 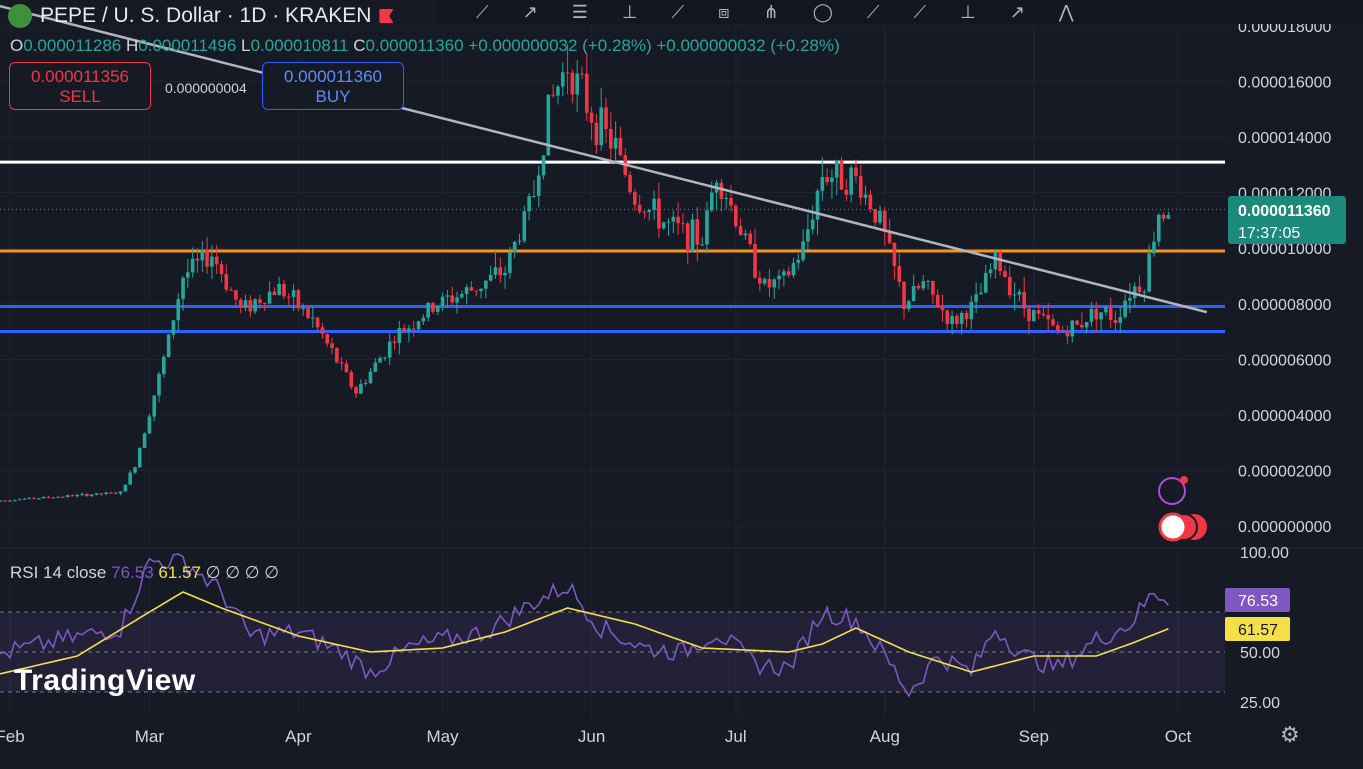 What do you see at coordinates (968, 11) in the screenshot?
I see `anchor-tool-icon: ⊥` at bounding box center [968, 11].